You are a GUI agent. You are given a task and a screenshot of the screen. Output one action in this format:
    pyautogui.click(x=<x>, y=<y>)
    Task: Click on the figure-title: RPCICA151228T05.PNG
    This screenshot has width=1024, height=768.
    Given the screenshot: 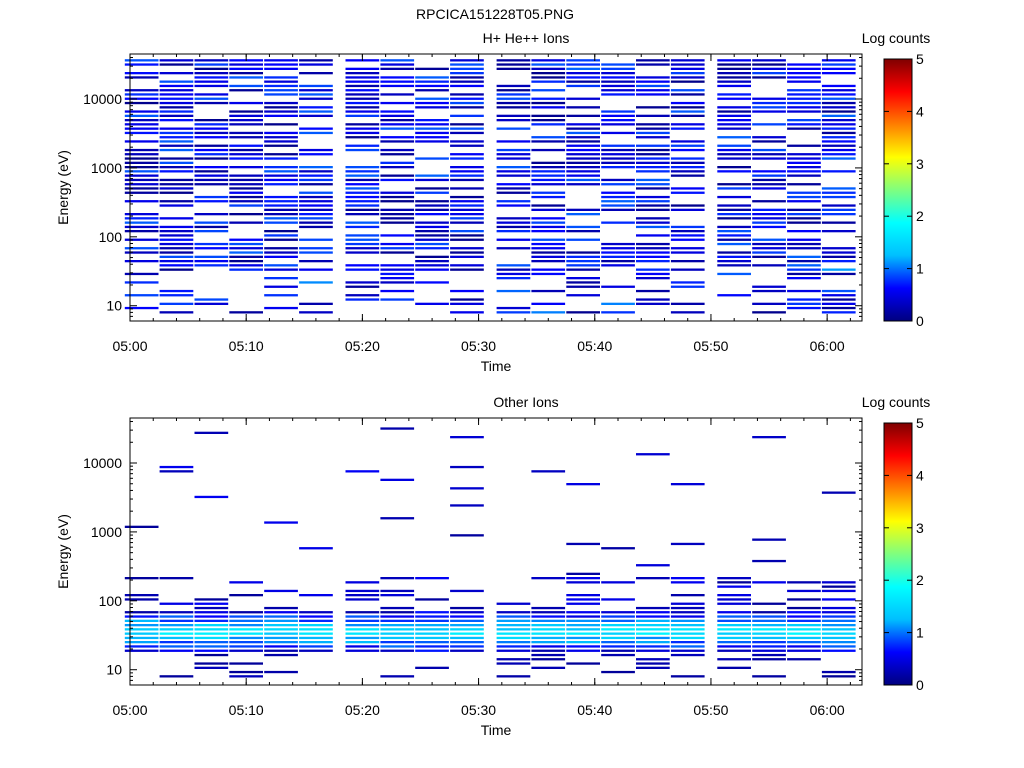 What is the action you would take?
    pyautogui.click(x=495, y=14)
    